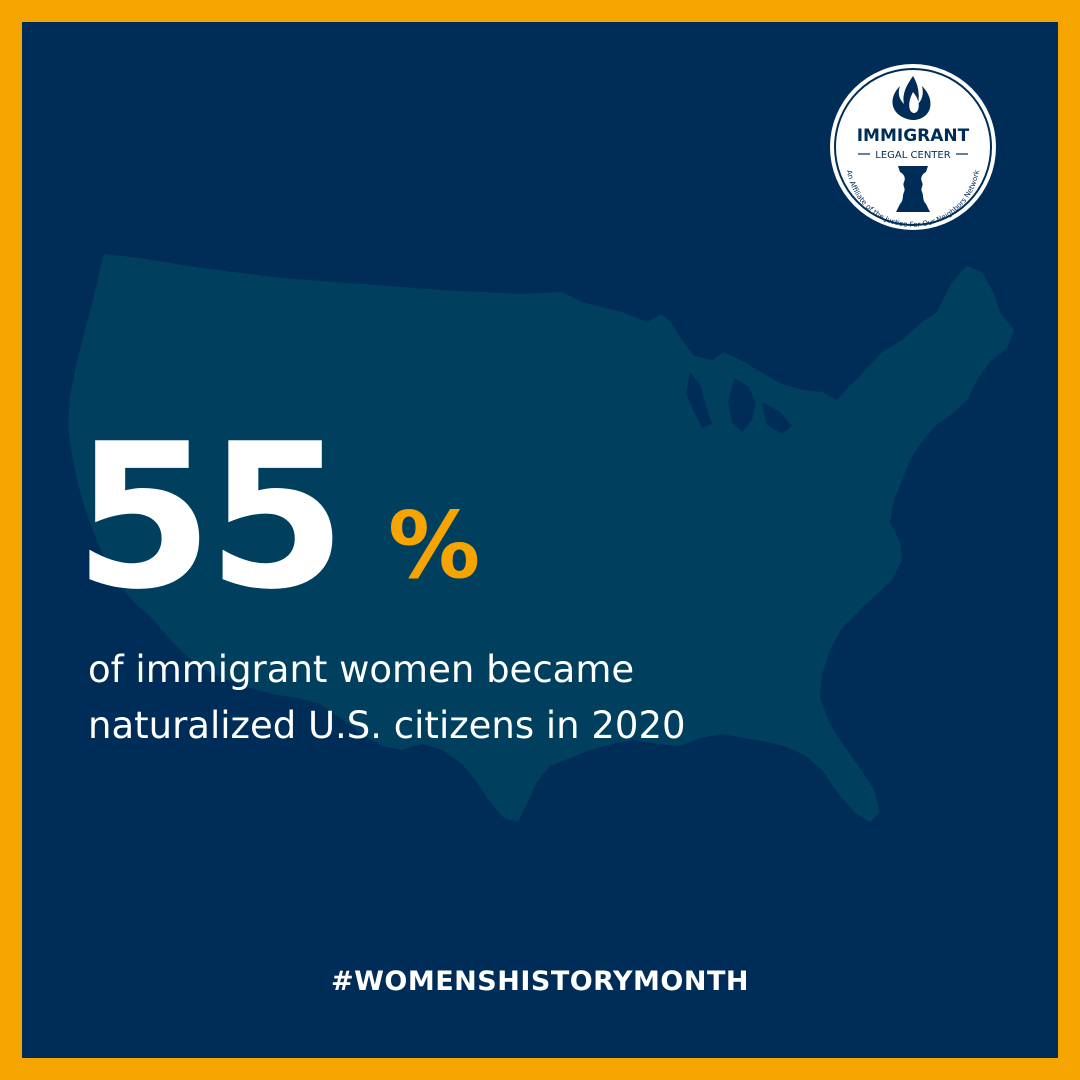 This screenshot has width=1080, height=1080. What do you see at coordinates (912, 155) in the screenshot?
I see `logo-name-line-2: LEGAL CENTER` at bounding box center [912, 155].